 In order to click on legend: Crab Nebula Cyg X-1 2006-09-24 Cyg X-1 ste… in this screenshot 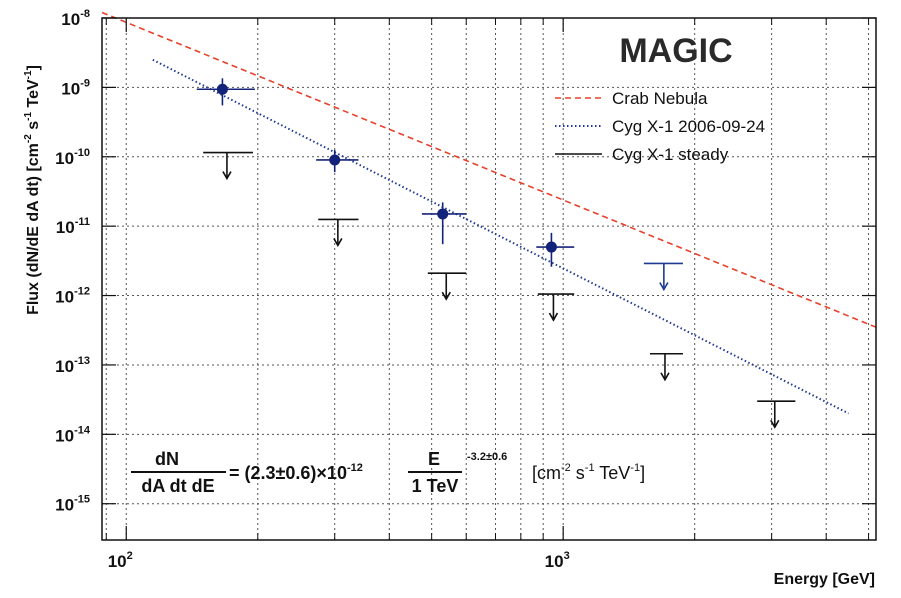, I will do `click(660, 126)`.